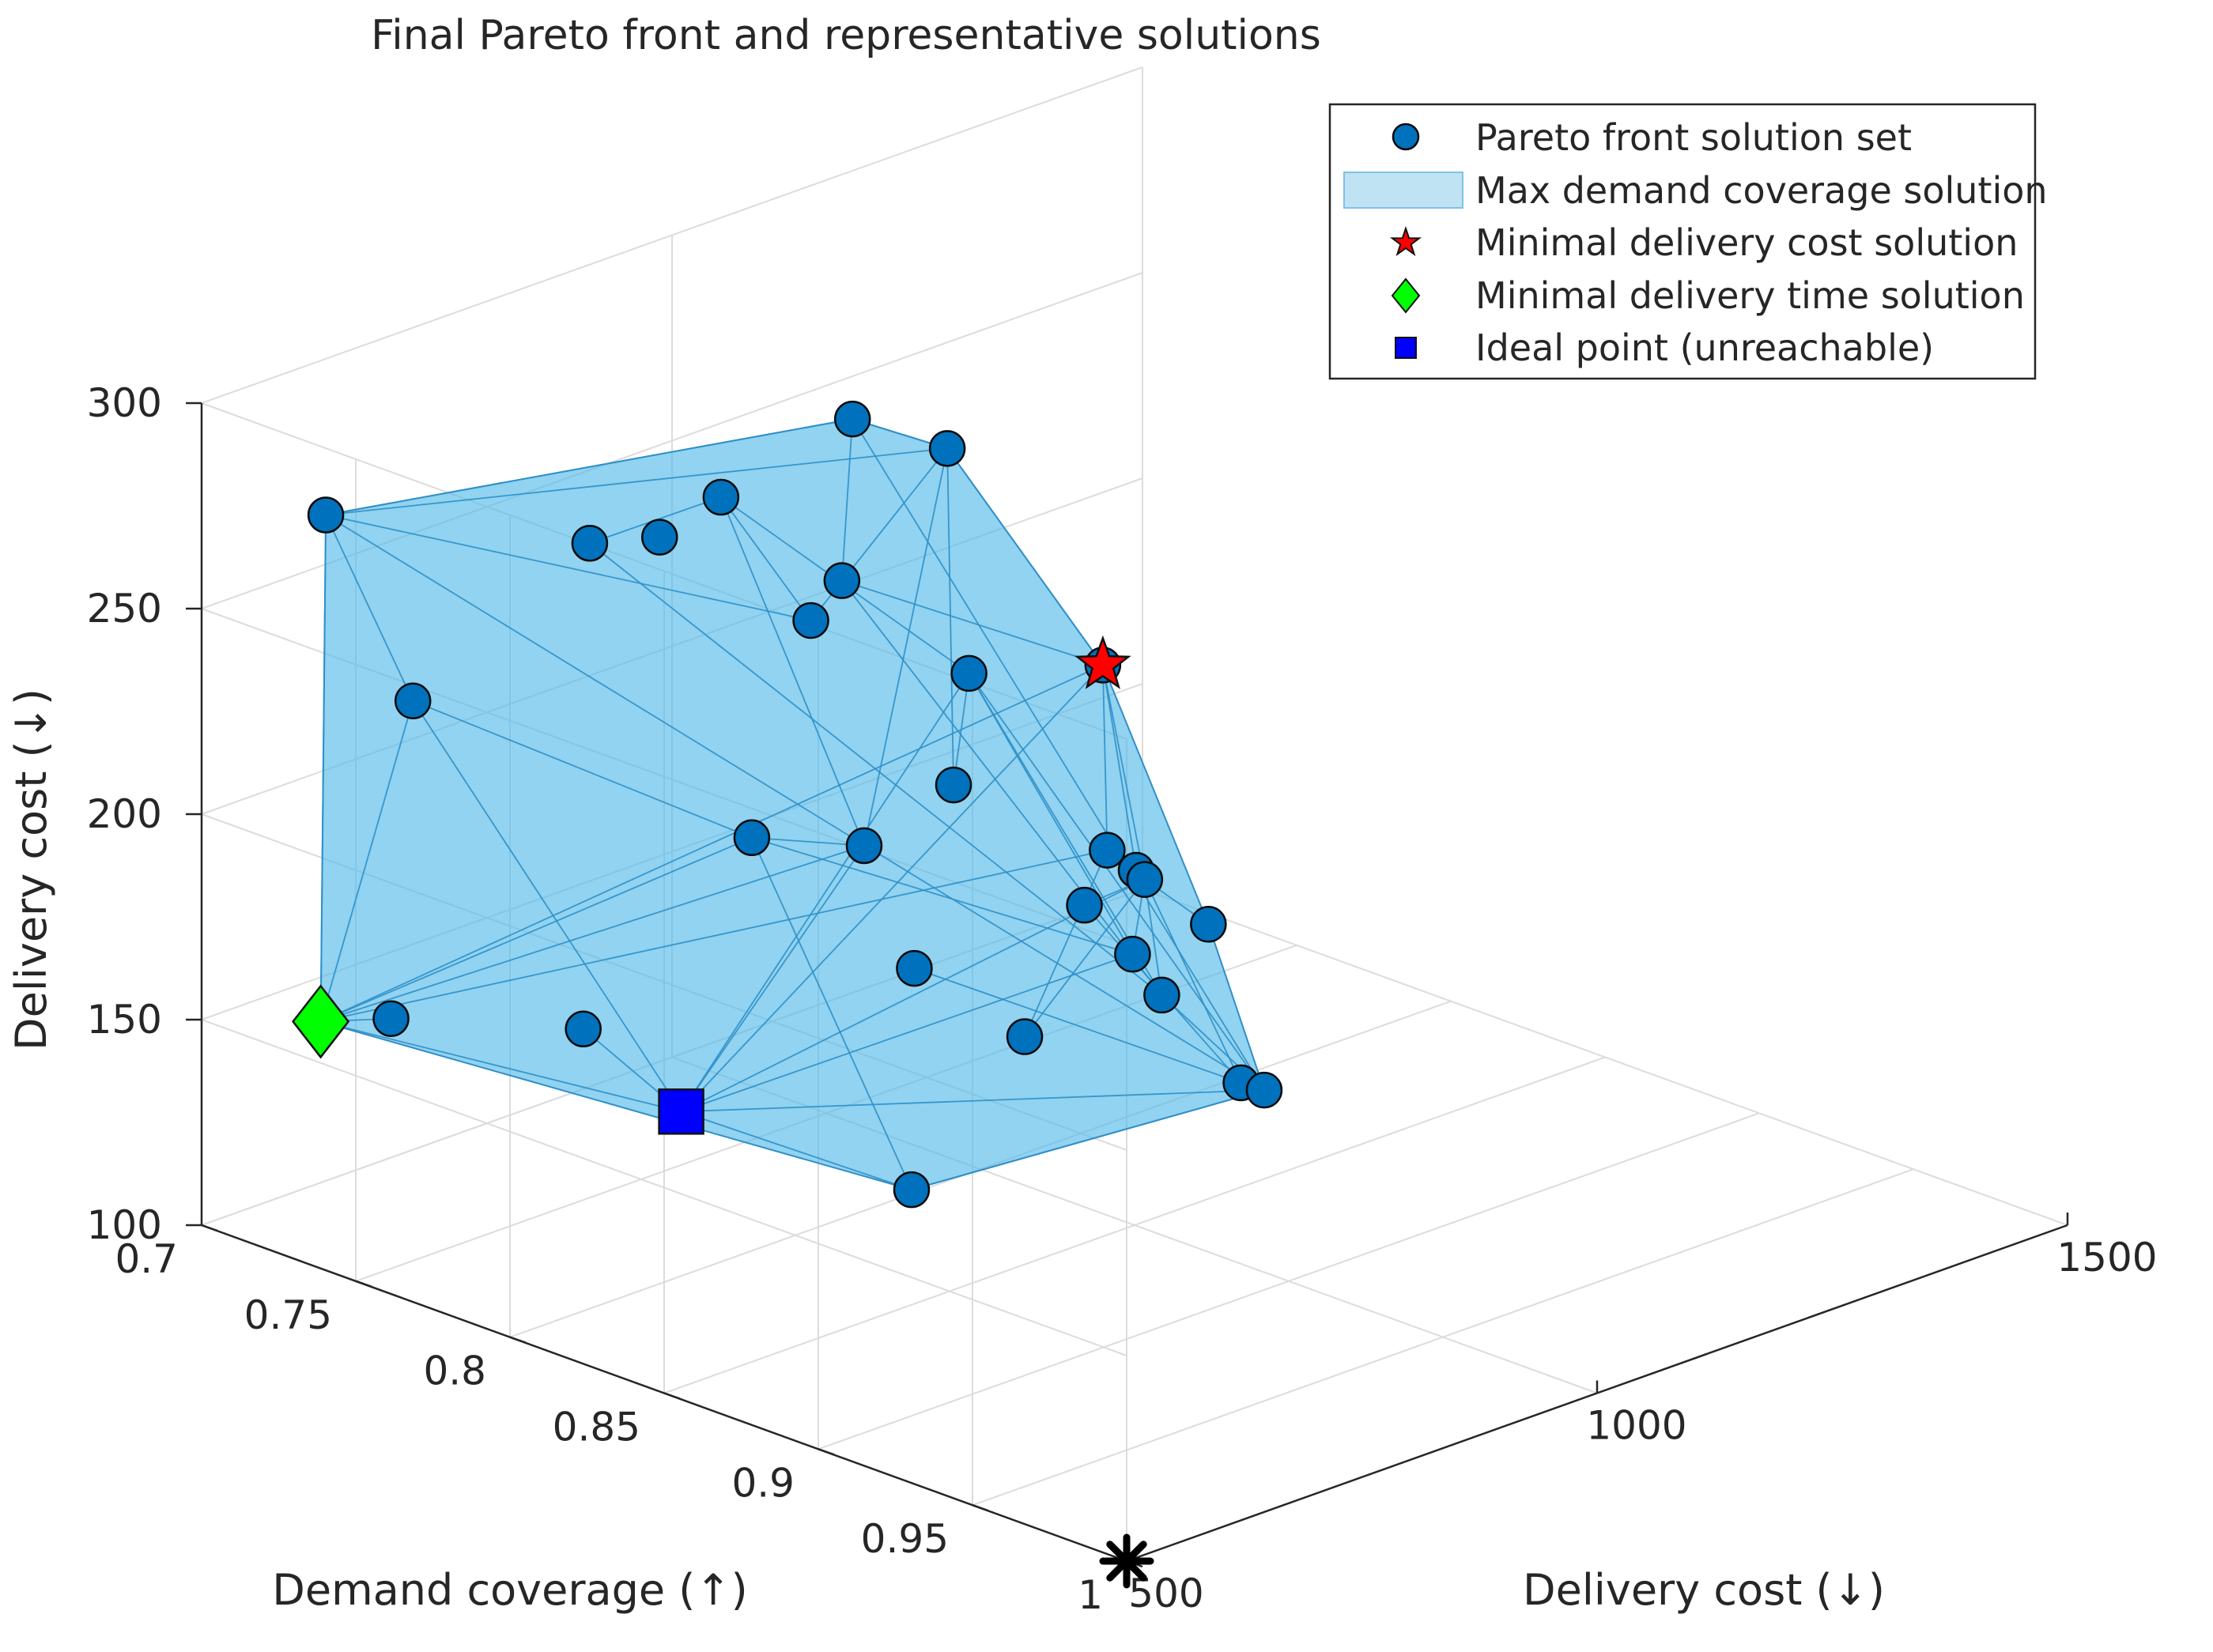  What do you see at coordinates (1704, 347) in the screenshot?
I see `legend-label-ideal: Ideal point (unreachable)` at bounding box center [1704, 347].